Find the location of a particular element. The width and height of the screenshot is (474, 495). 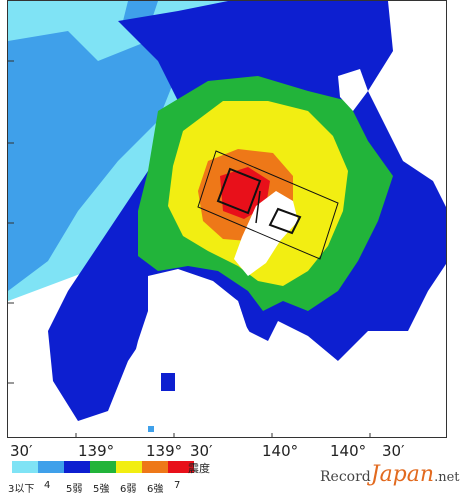

fault-model-outline is located at coordinates (268, 205).